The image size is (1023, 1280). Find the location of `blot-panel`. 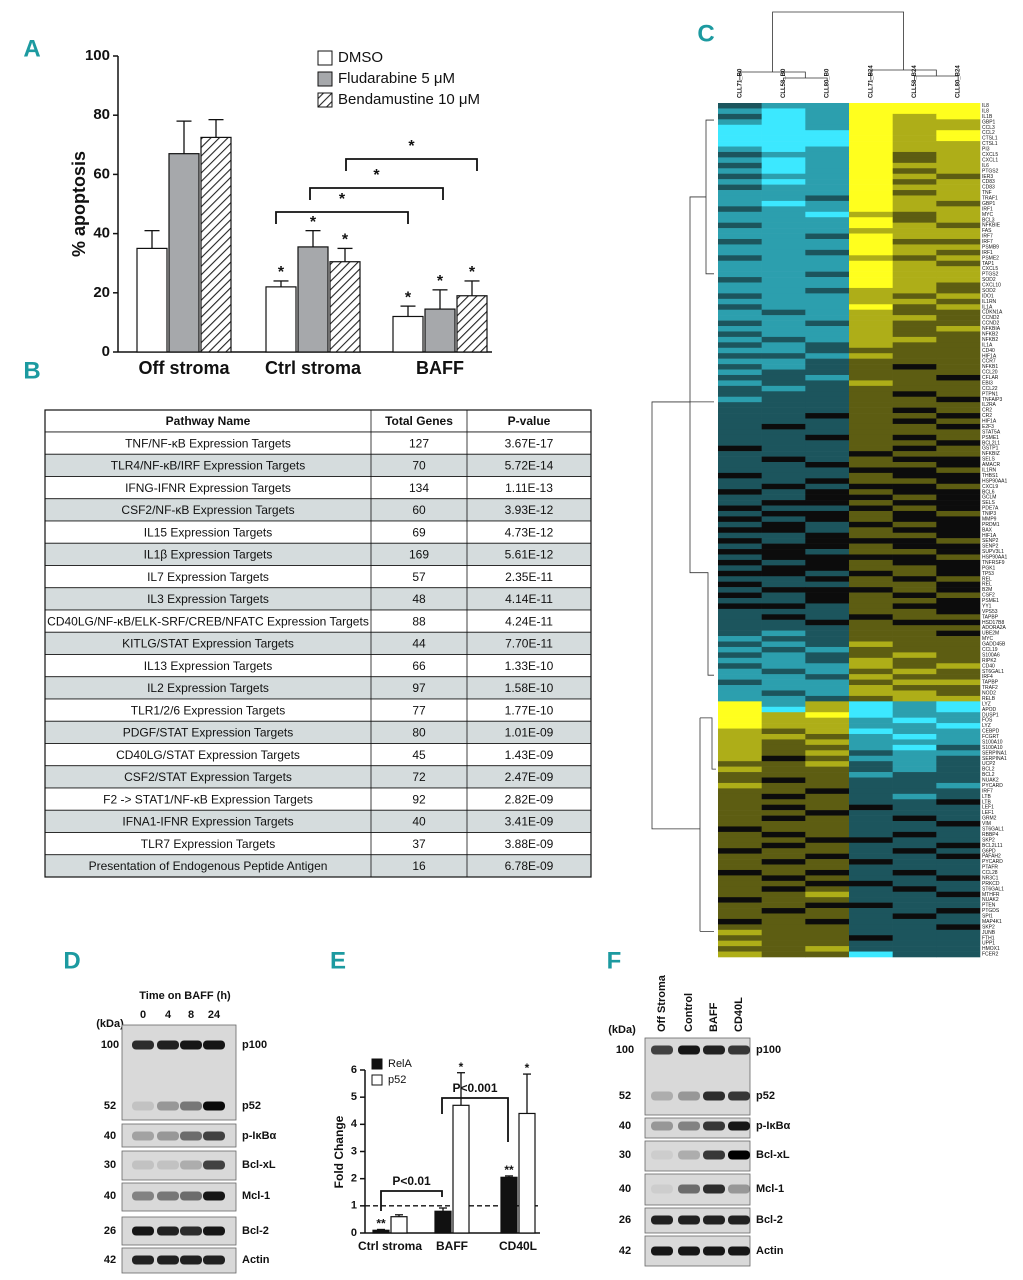

blot-panel is located at coordinates (179, 1135).